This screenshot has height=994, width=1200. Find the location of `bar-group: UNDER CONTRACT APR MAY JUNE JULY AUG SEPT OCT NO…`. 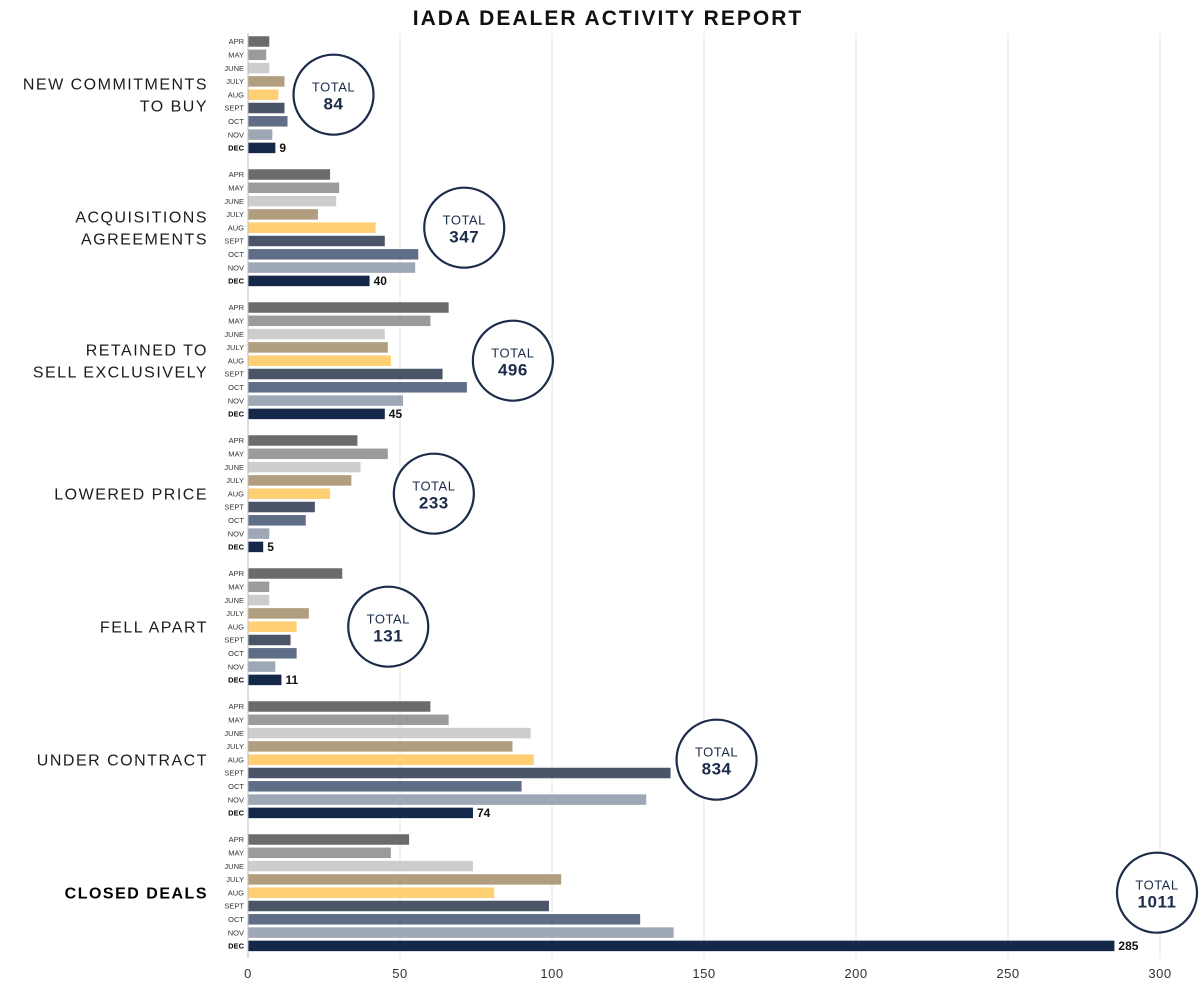

bar-group: UNDER CONTRACT APR MAY JUNE JULY AUG SEPT OCT NO… is located at coordinates (397, 760).